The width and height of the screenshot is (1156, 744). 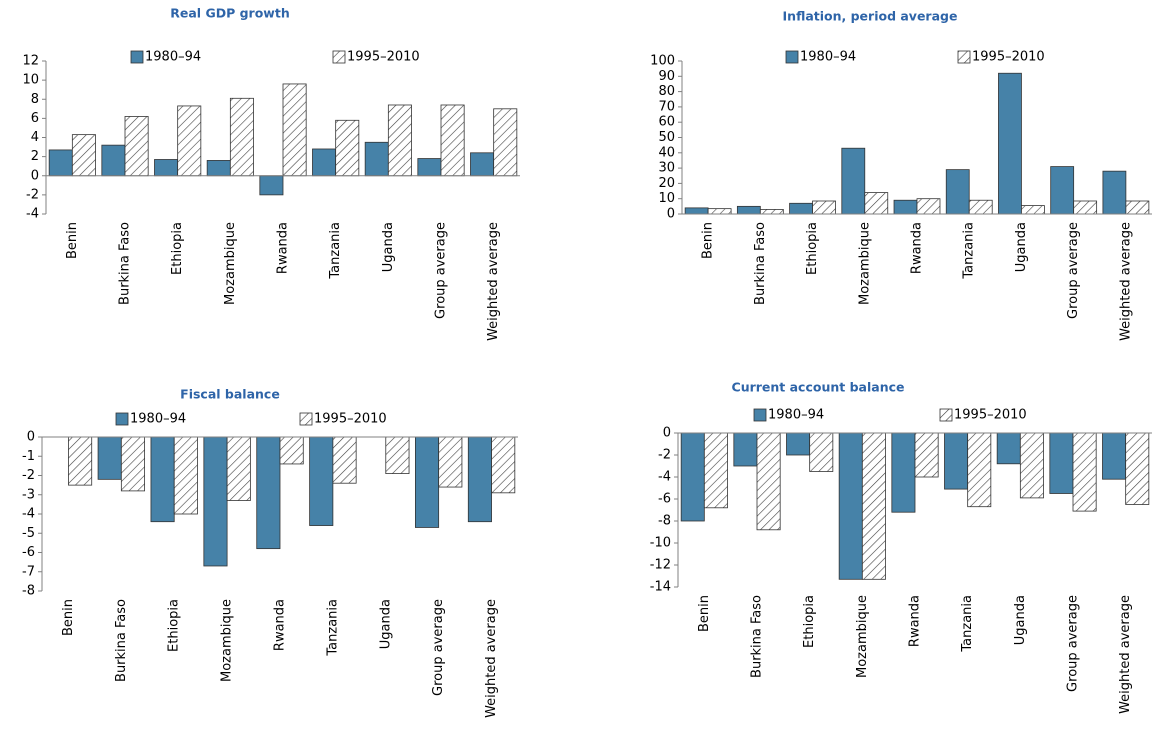 I want to click on y-tick-label: 90, so click(x=666, y=76).